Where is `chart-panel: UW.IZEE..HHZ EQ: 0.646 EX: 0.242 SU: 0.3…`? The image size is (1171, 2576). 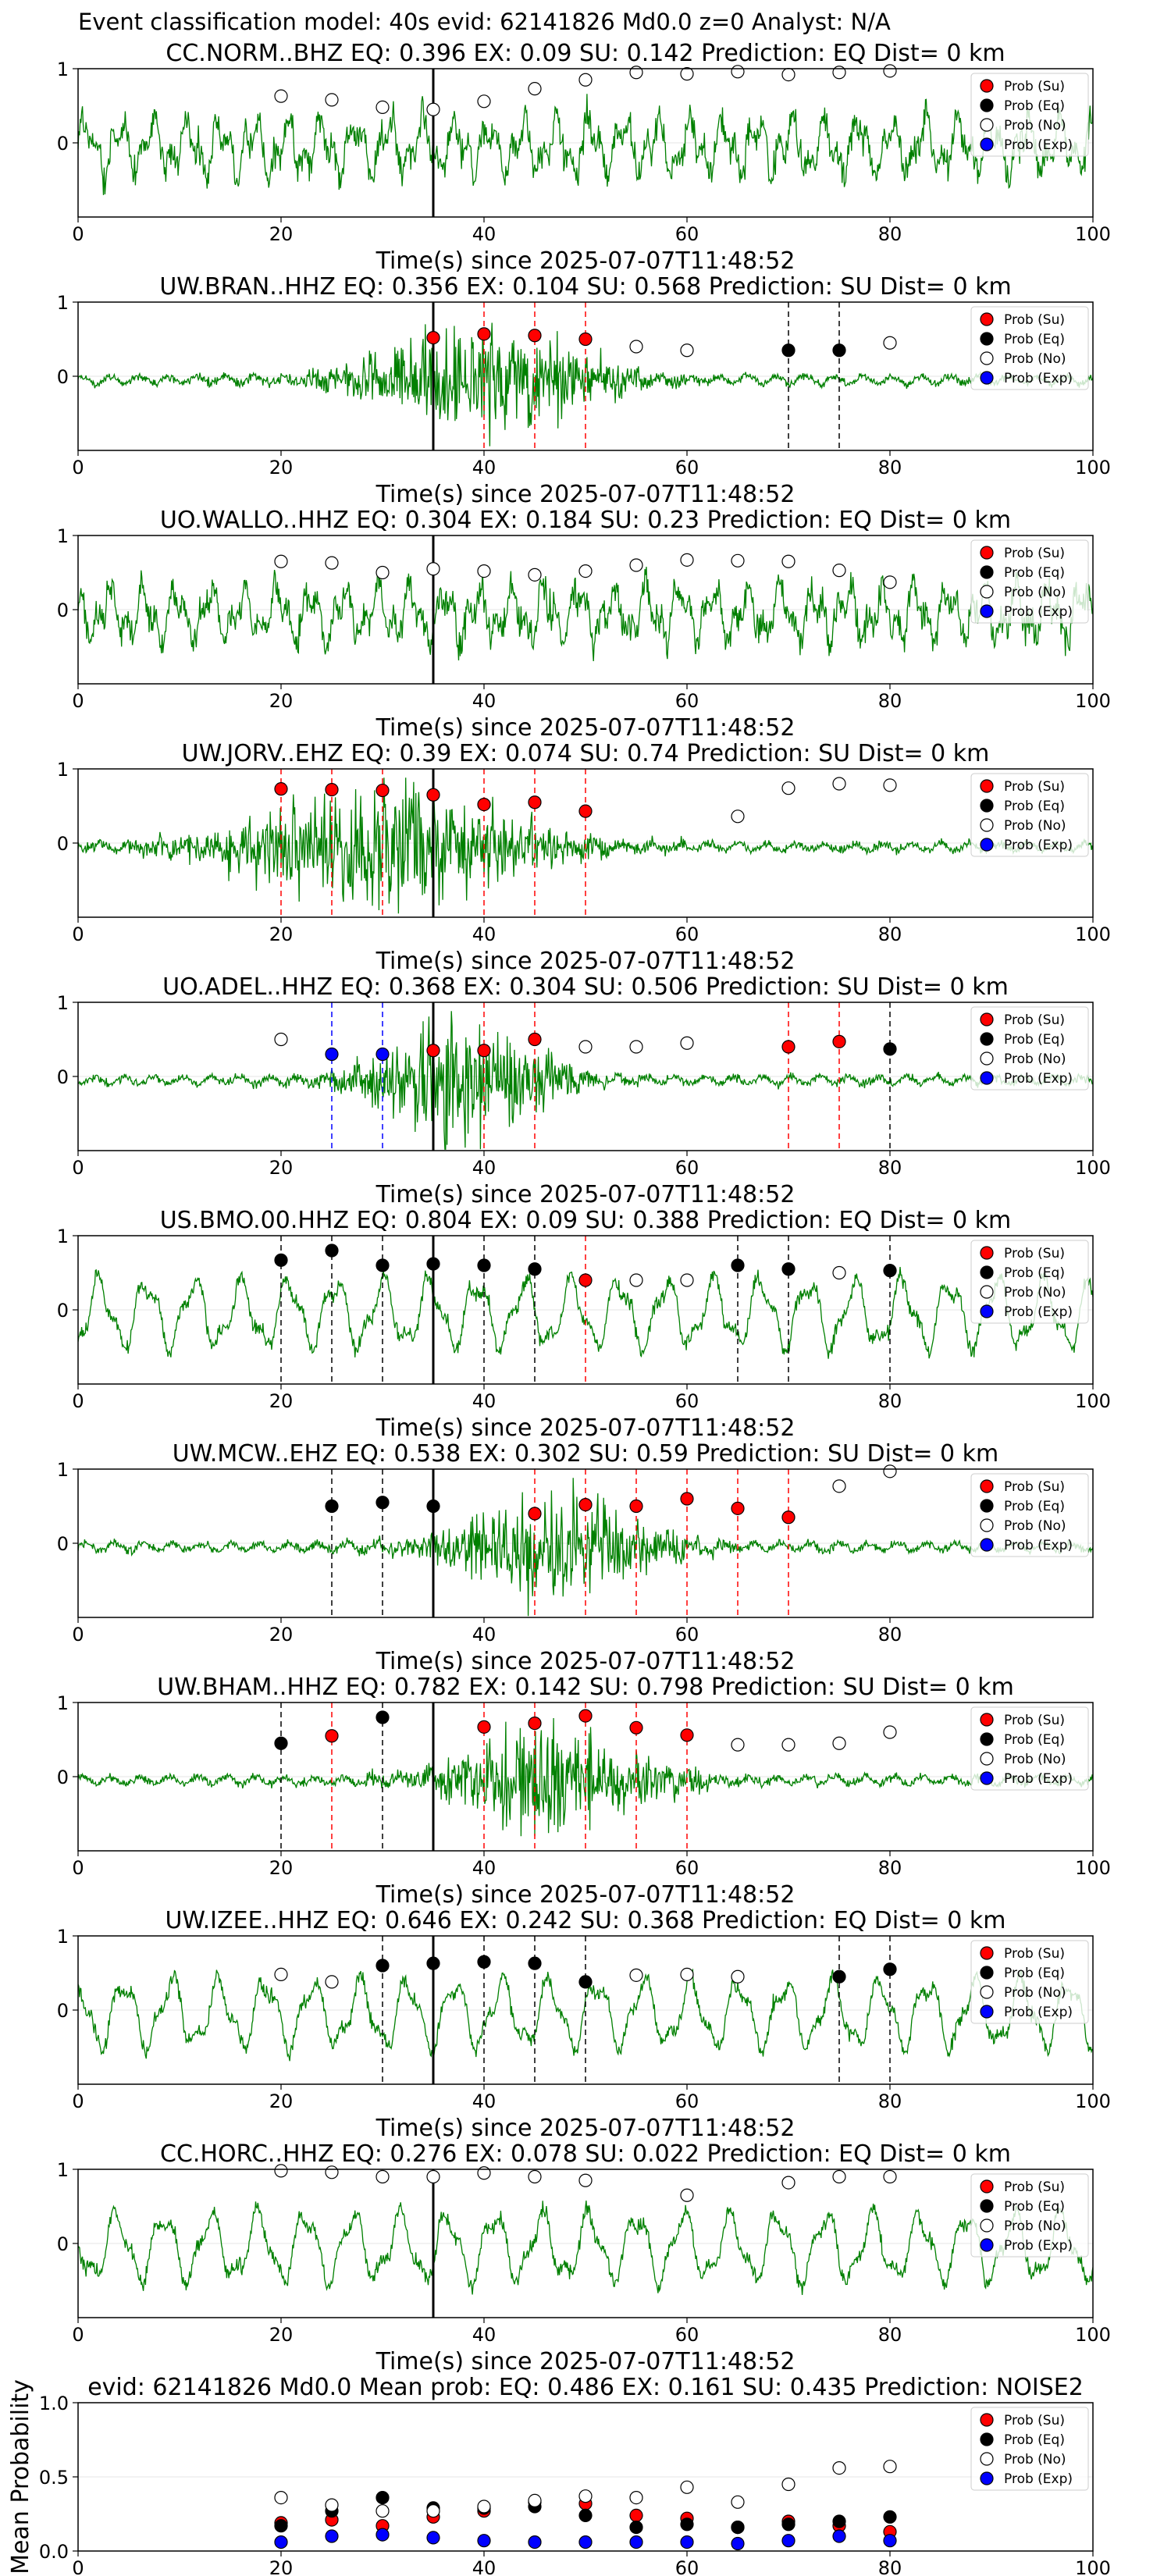
chart-panel: UW.IZEE..HHZ EQ: 0.646 EX: 0.242 SU: 0.3… is located at coordinates (584, 2024).